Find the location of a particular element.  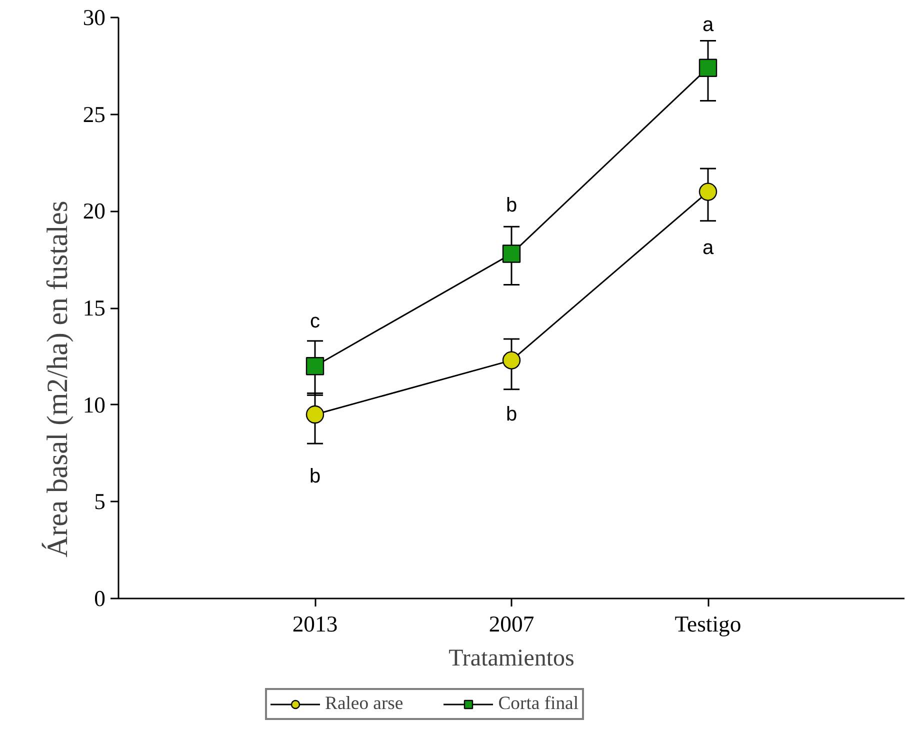

y-tick-label: 5 is located at coordinates (100, 501).